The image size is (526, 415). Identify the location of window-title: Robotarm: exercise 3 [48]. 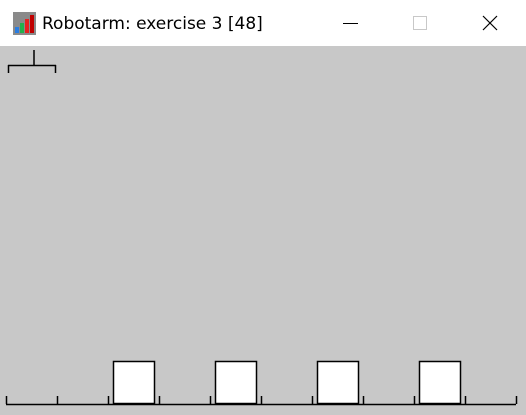
(152, 24).